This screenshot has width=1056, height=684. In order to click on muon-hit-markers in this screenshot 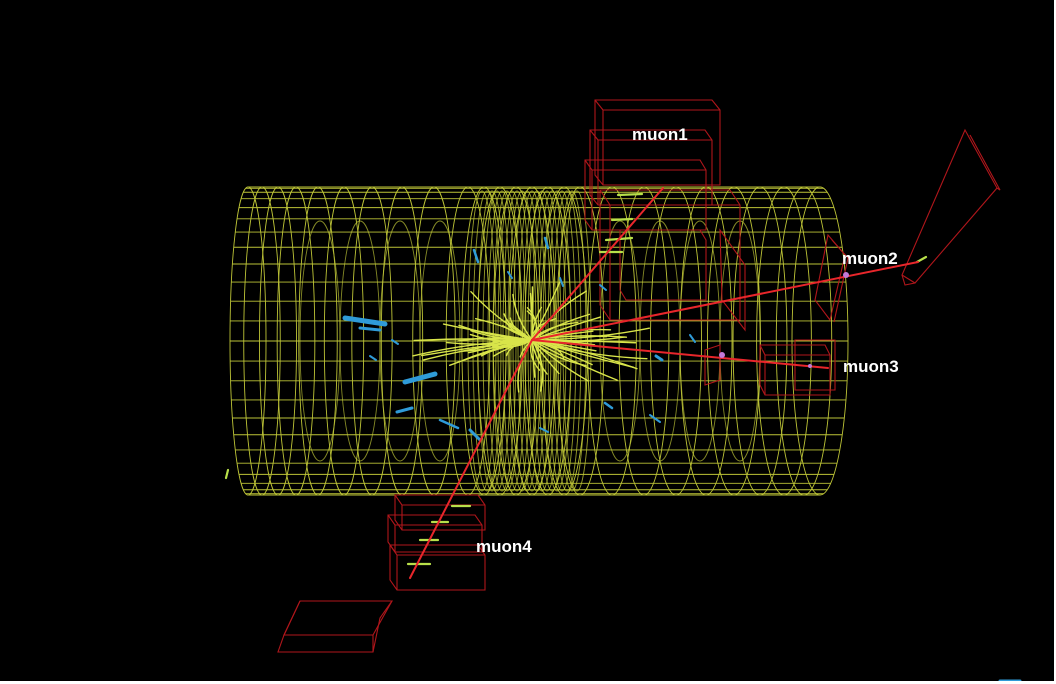, I will do `click(784, 320)`.